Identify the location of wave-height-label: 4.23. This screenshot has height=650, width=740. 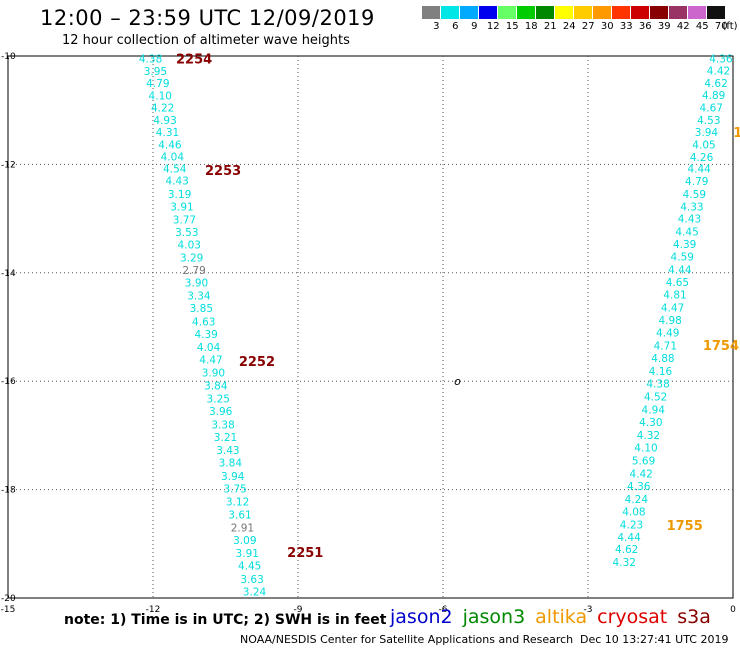
(631, 525).